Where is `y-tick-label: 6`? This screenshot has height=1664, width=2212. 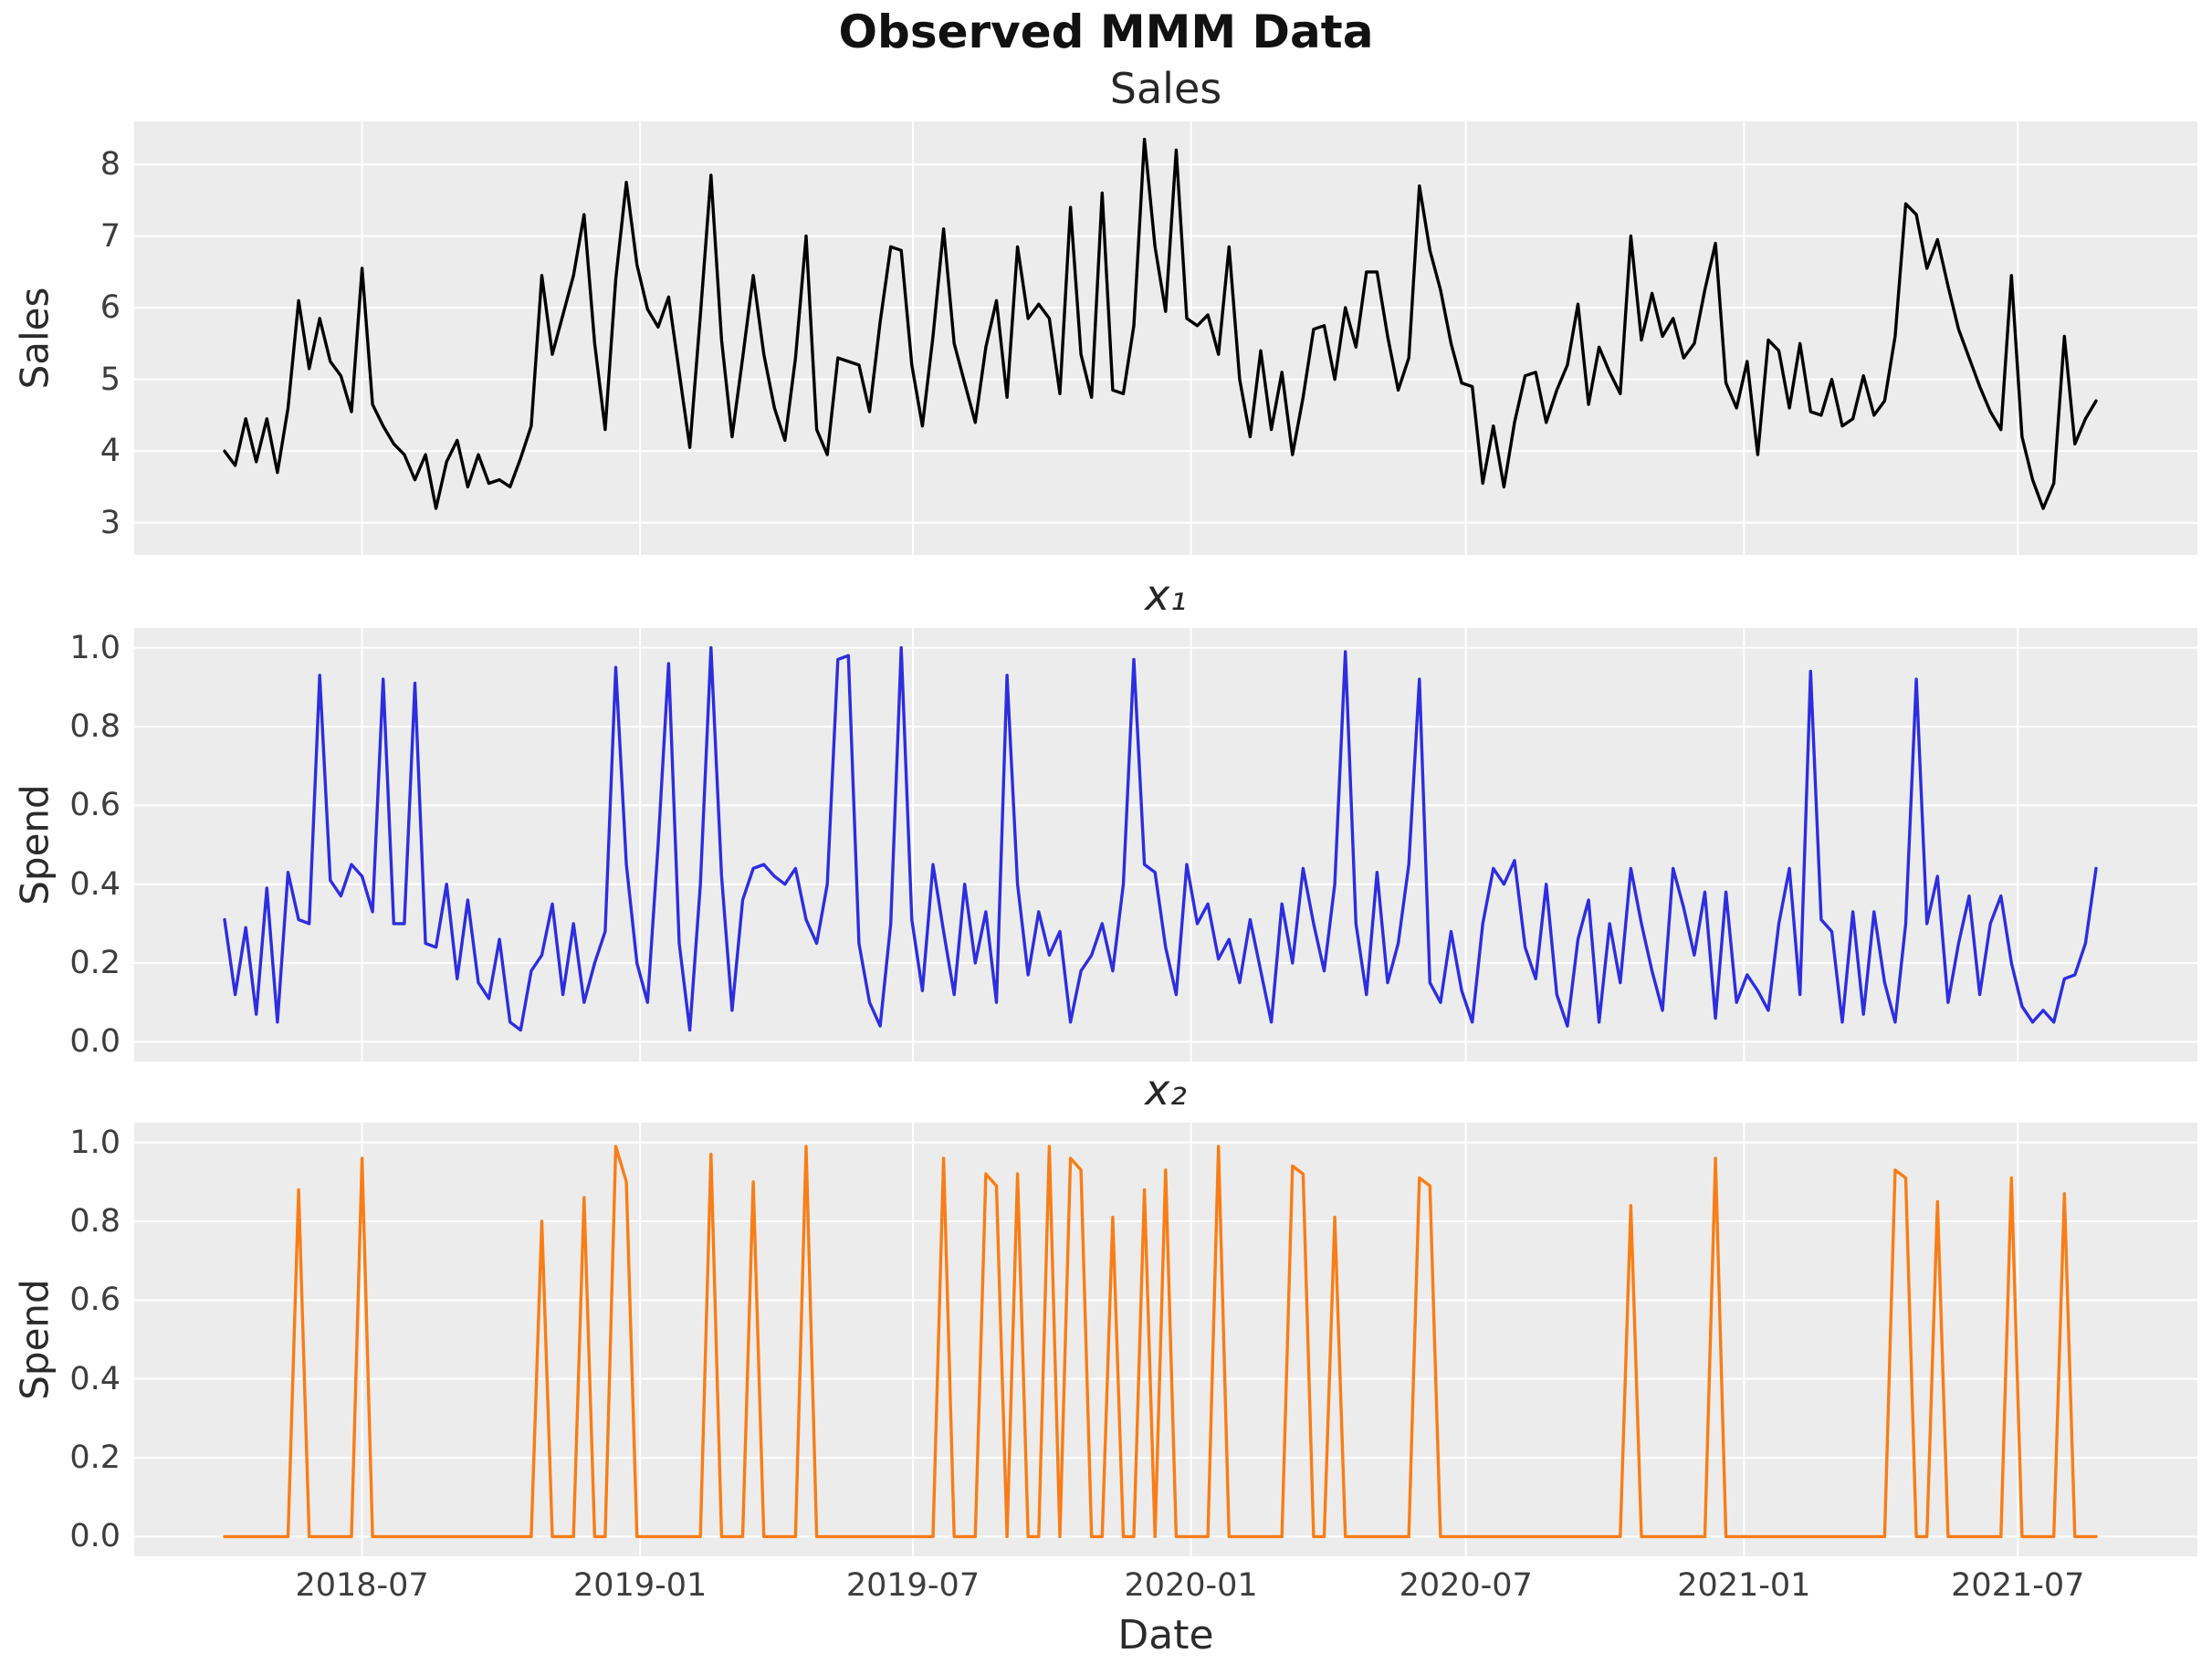 y-tick-label: 6 is located at coordinates (110, 308).